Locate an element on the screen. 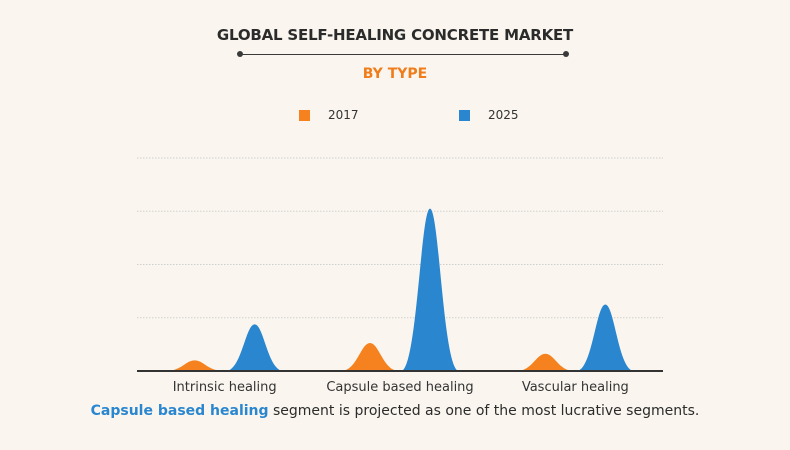 This screenshot has width=790, height=450. peak-2025-capsule-based-healing is located at coordinates (430, 289).